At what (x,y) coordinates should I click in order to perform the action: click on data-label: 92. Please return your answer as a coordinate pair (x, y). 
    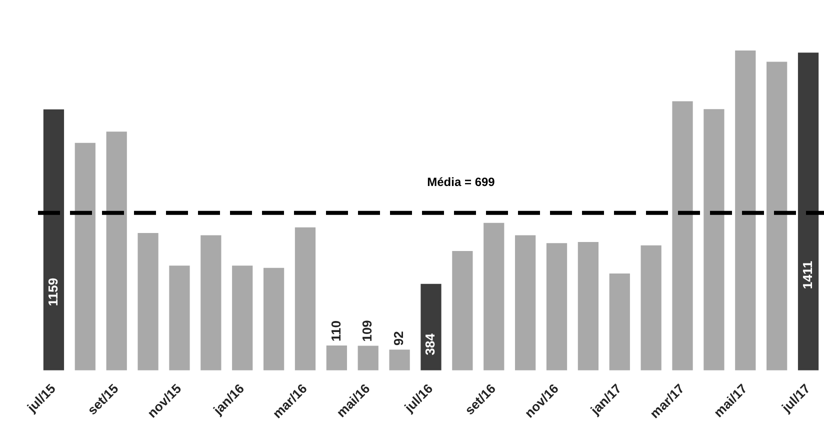
    Looking at the image, I should click on (398, 338).